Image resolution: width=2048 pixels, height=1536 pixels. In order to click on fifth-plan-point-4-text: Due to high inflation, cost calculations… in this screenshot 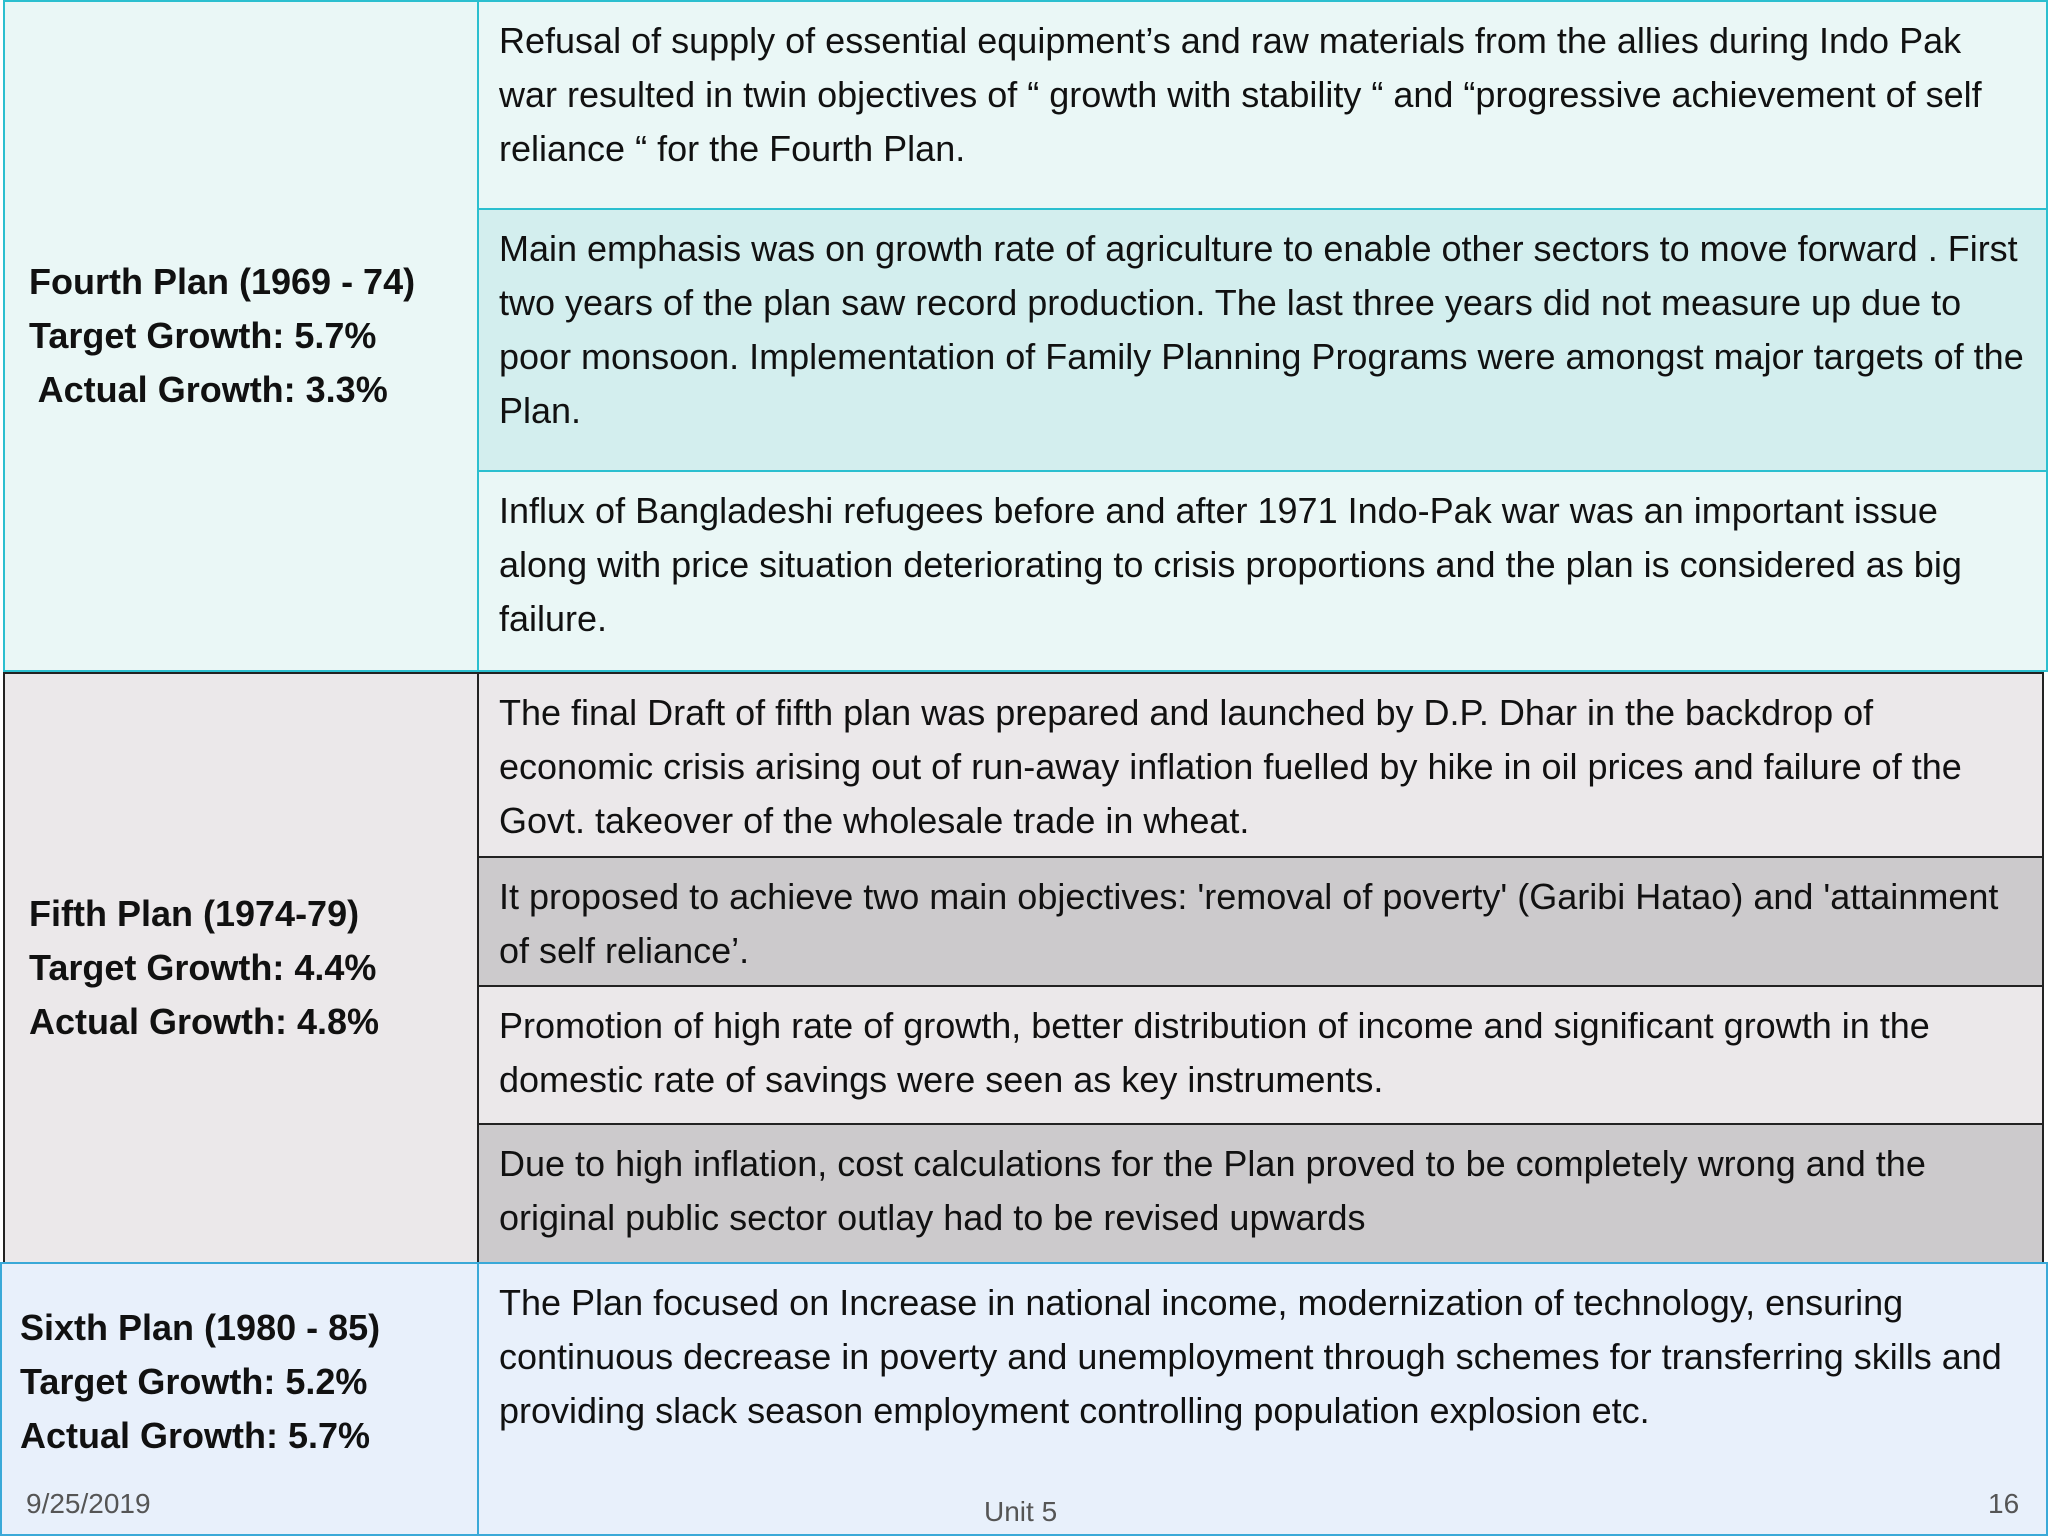, I will do `click(1212, 1190)`.